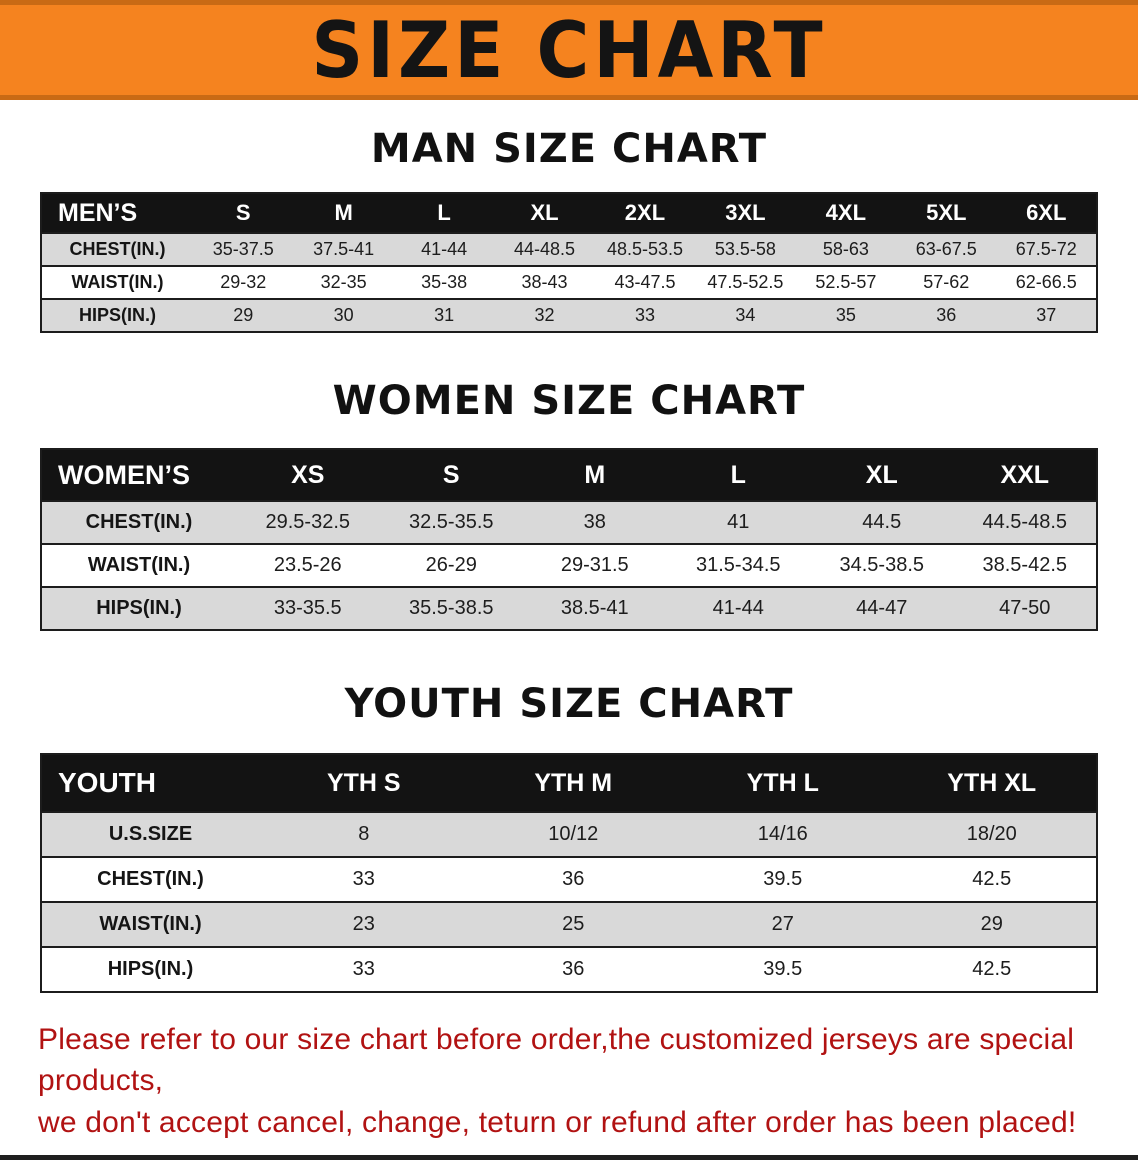  I want to click on size-value: 58-63, so click(846, 249).